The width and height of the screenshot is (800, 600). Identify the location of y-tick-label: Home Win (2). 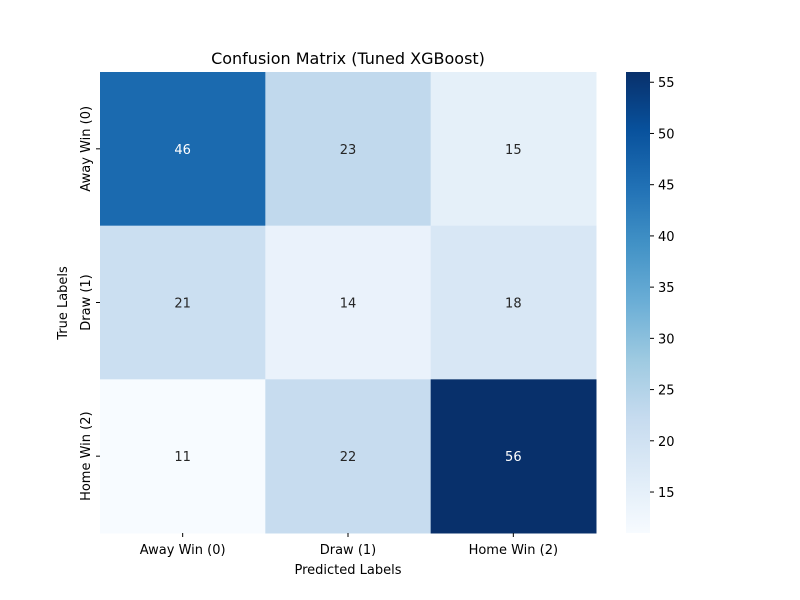
(86, 456).